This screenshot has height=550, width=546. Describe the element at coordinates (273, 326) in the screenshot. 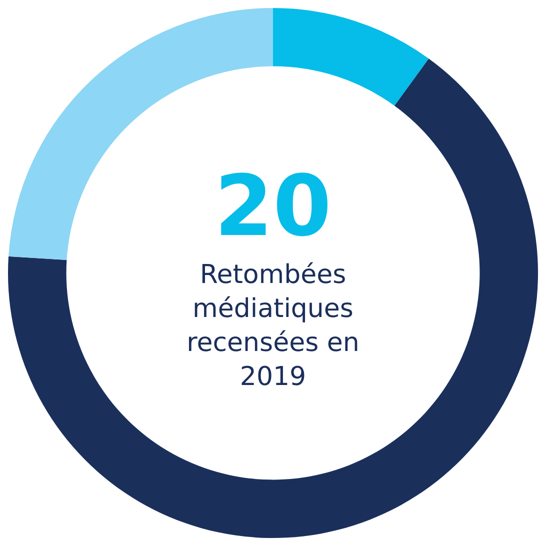

I see `text: Retombées médiatiques recensées en 2019` at that location.